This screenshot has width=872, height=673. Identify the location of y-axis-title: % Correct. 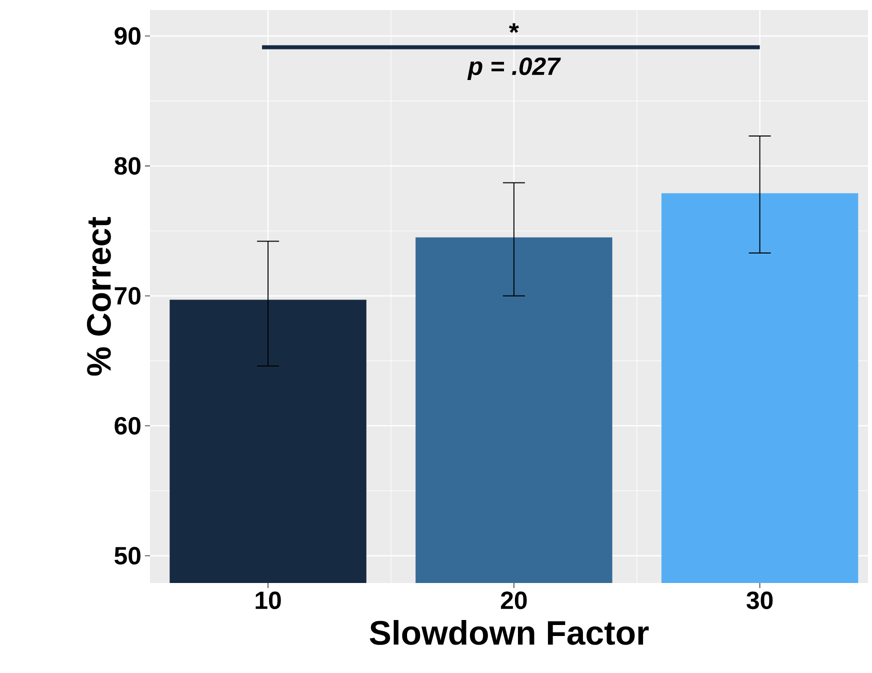
(98, 296).